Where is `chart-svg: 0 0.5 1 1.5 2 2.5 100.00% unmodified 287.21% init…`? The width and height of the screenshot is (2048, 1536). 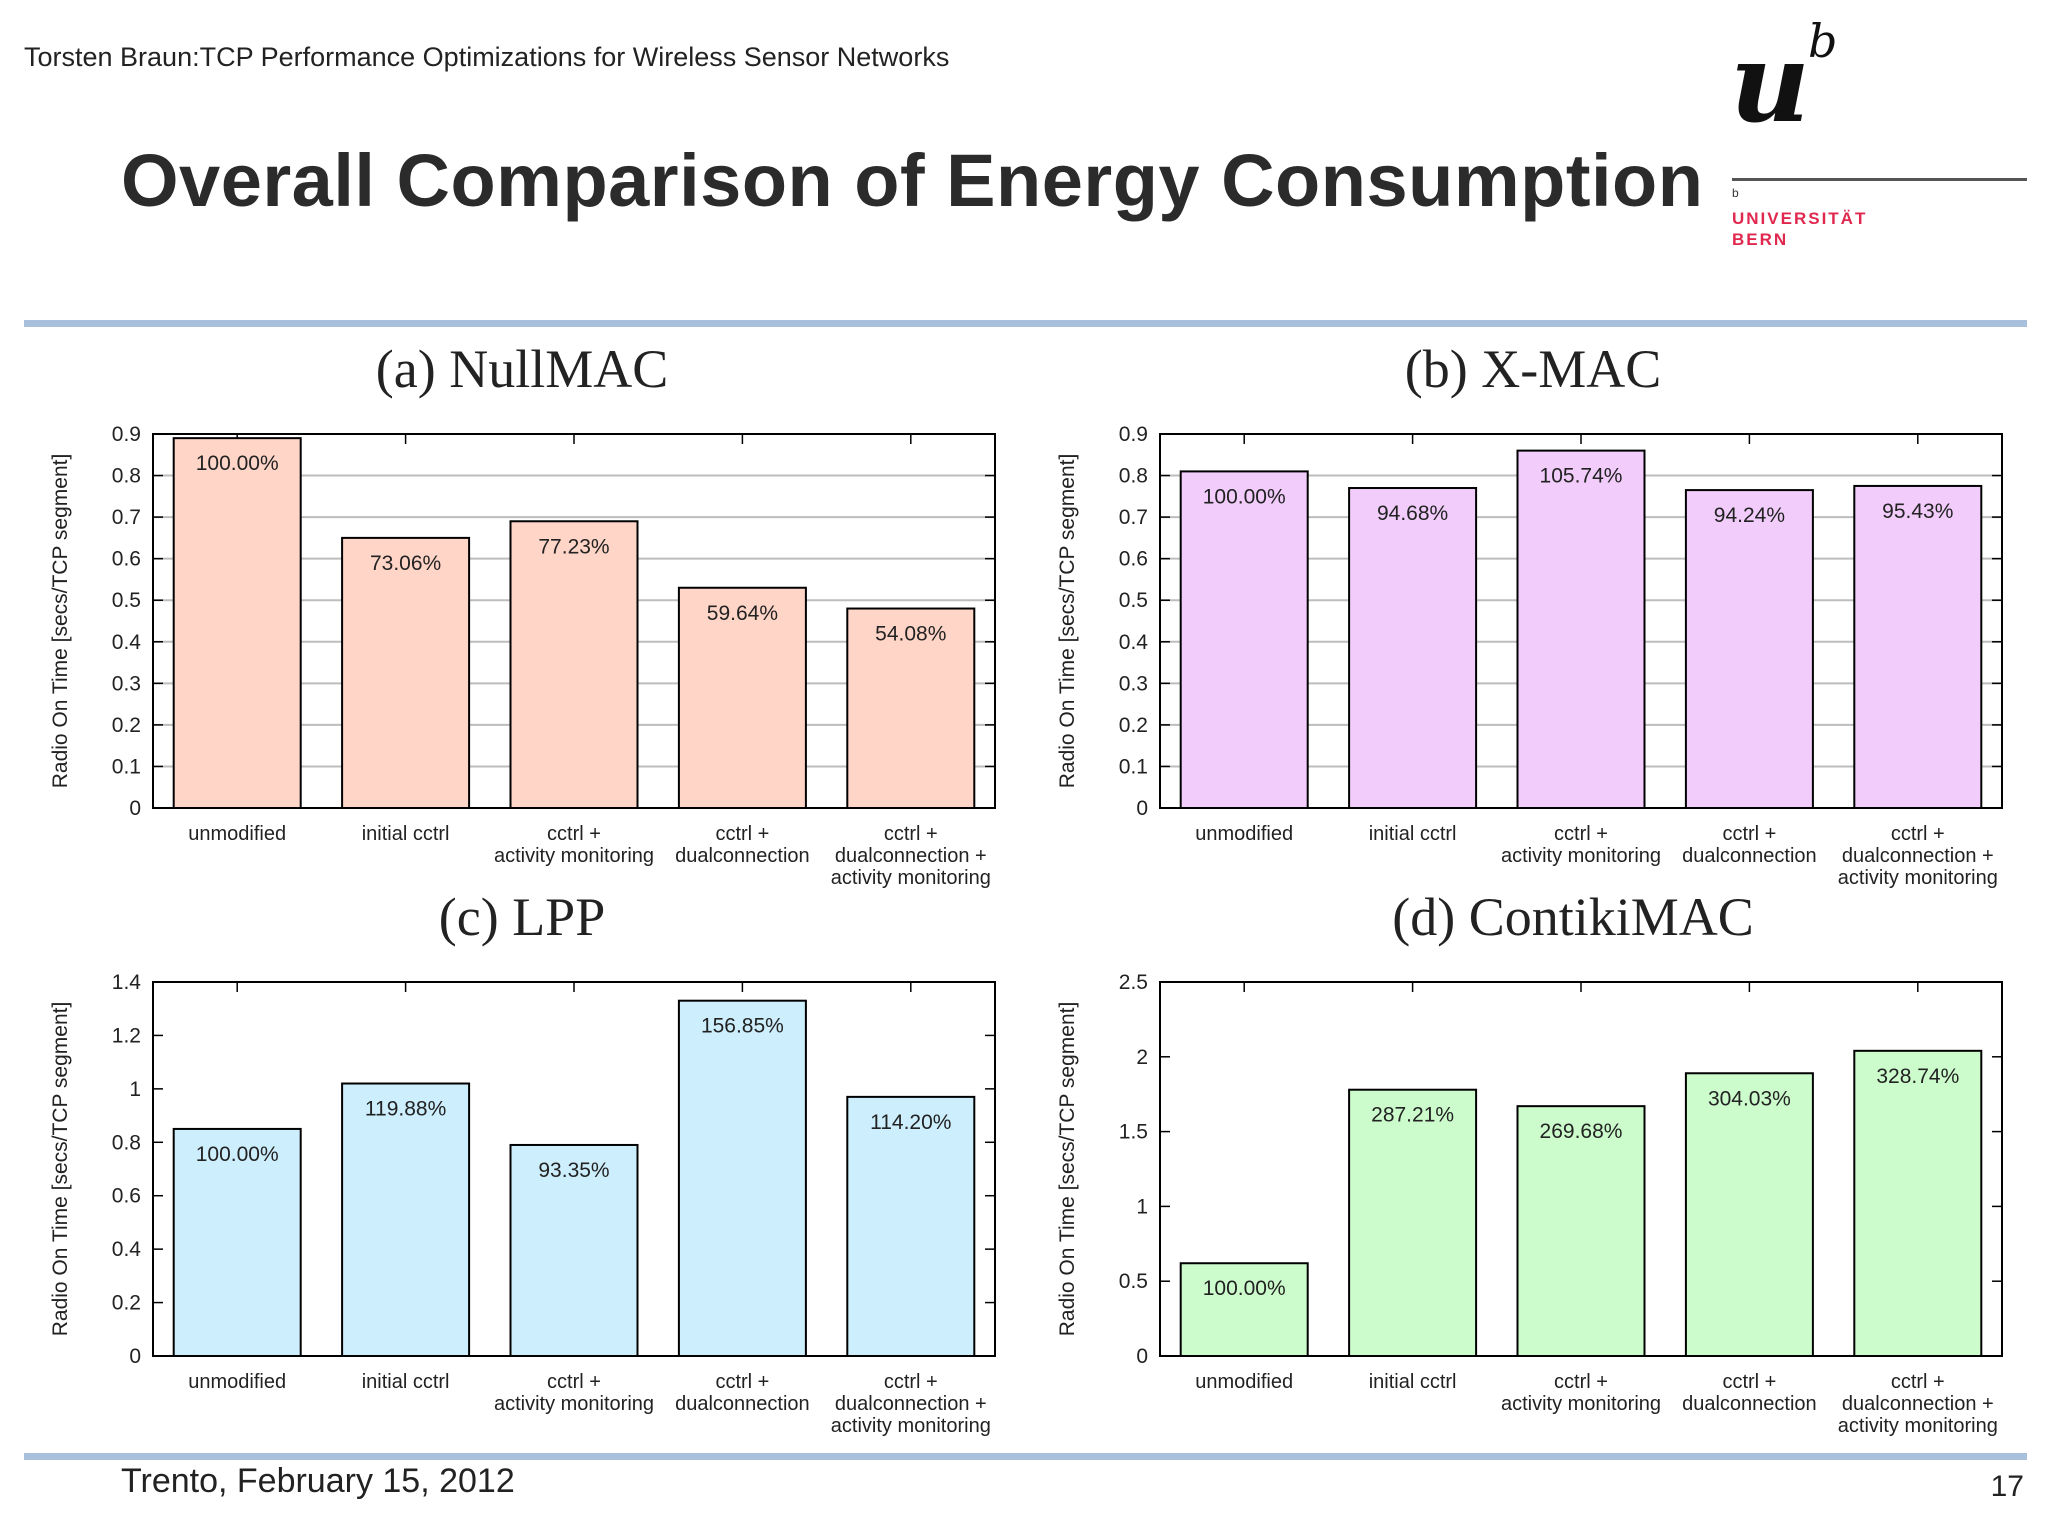
chart-svg: 0 0.5 1 1.5 2 2.5 100.00% unmodified 287.21% init… is located at coordinates (1529, 1204).